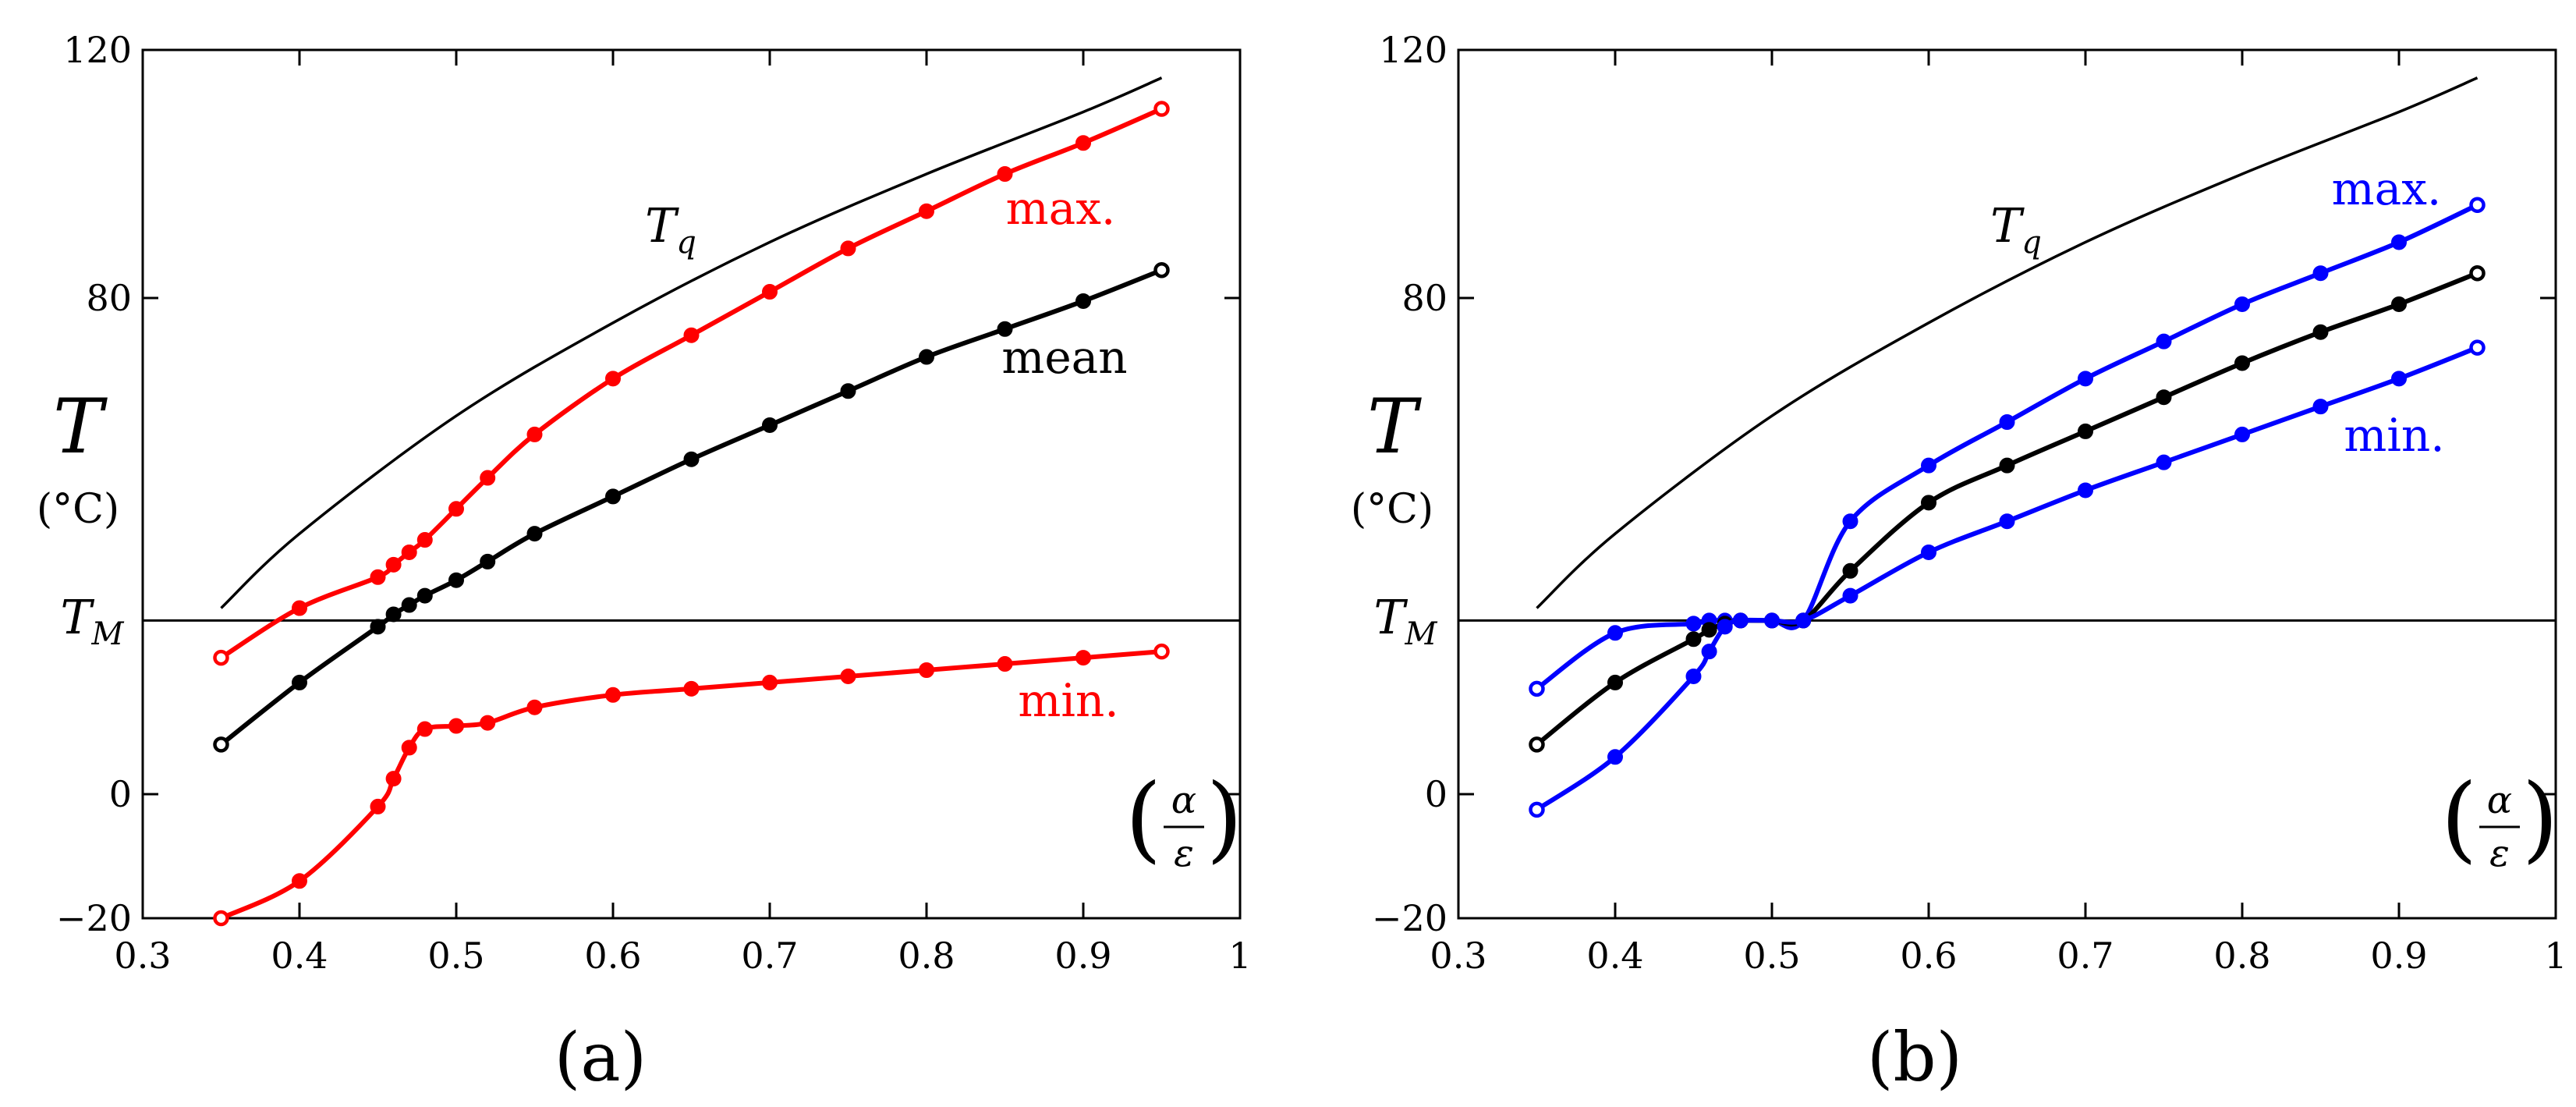  Describe the element at coordinates (1410, 918) in the screenshot. I see `y-tick-label: −20` at that location.